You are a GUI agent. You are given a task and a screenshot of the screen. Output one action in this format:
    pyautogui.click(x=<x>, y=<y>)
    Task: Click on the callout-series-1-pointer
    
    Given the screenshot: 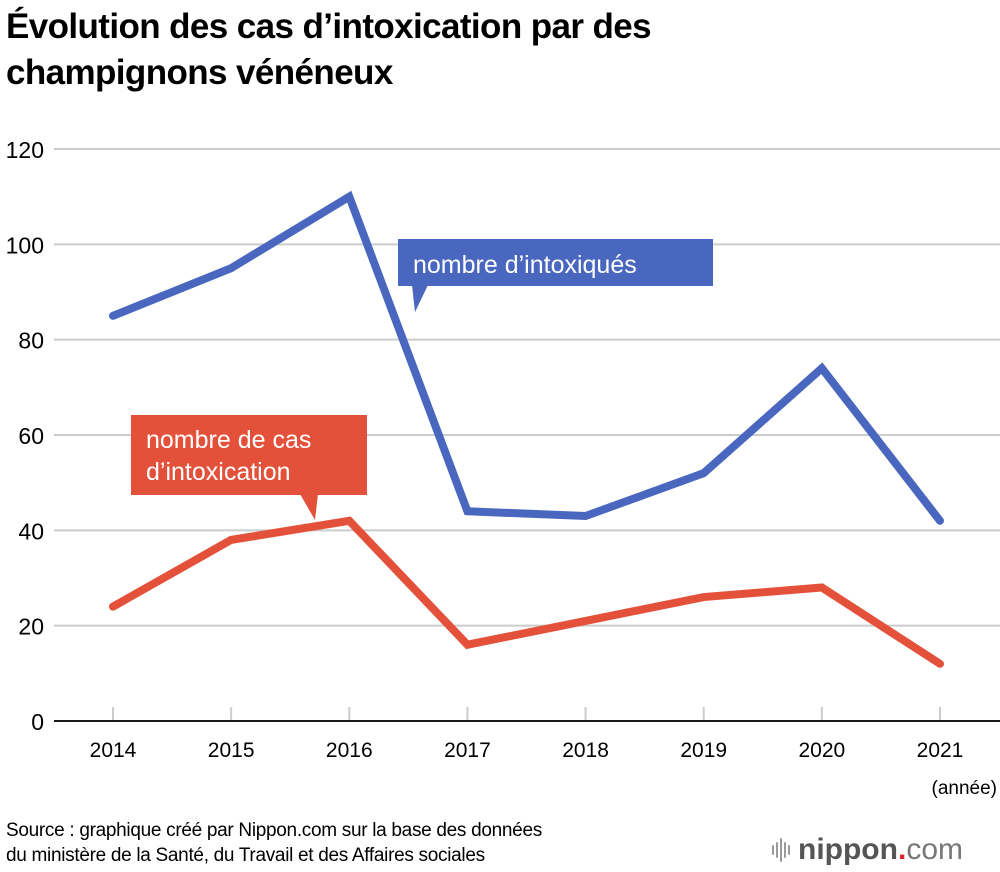 What is the action you would take?
    pyautogui.click(x=420, y=298)
    